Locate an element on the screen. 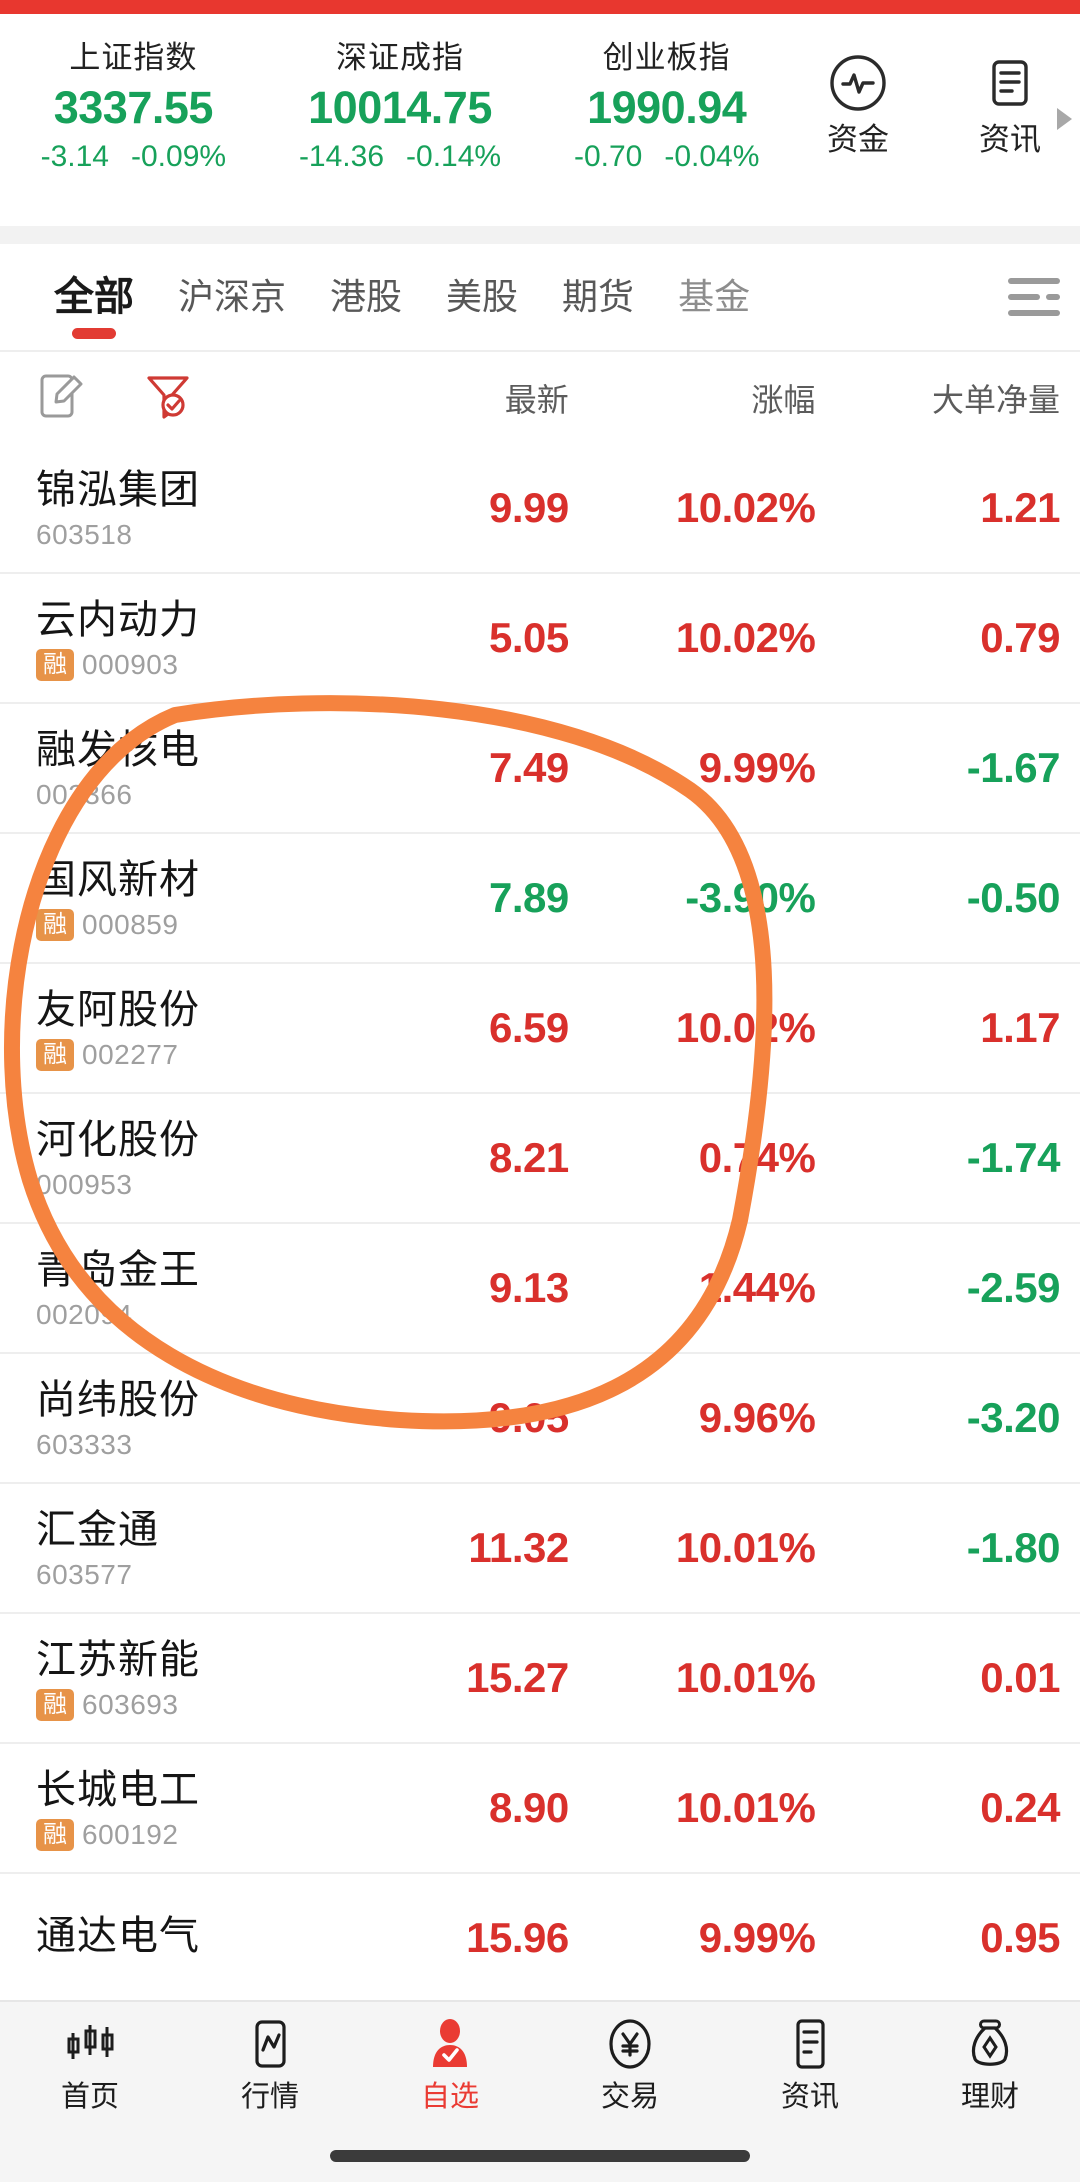 This screenshot has width=1080, height=2182. yuan-circle-icon is located at coordinates (630, 2044).